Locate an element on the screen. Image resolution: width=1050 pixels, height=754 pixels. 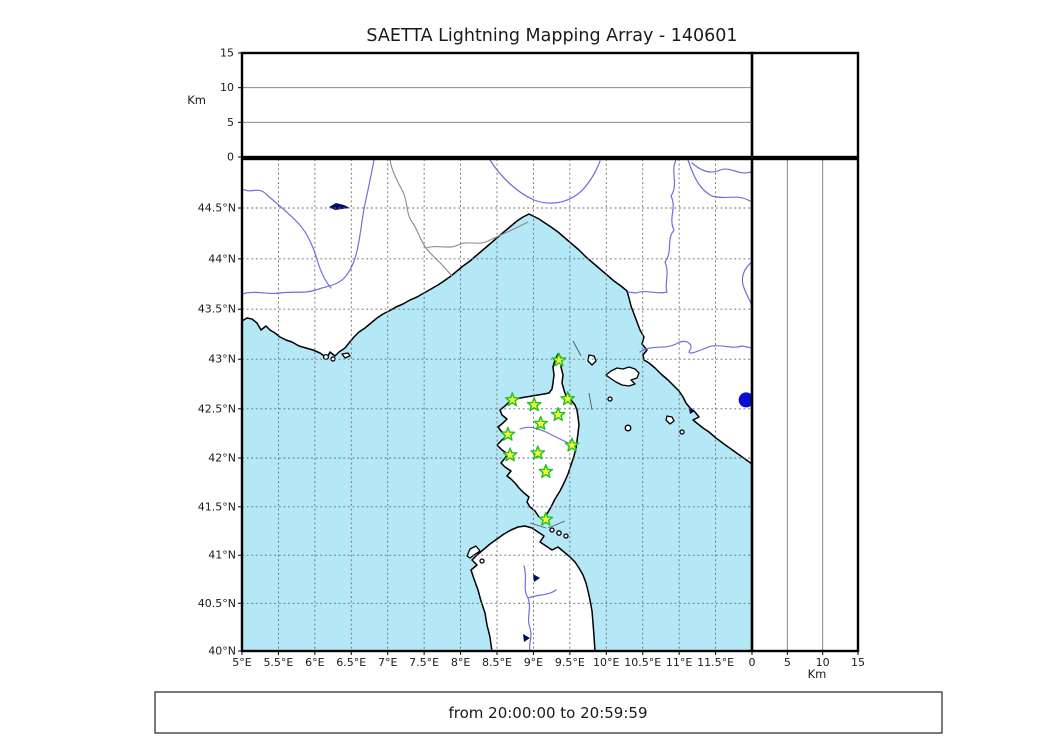
asinara-island is located at coordinates (473, 552).